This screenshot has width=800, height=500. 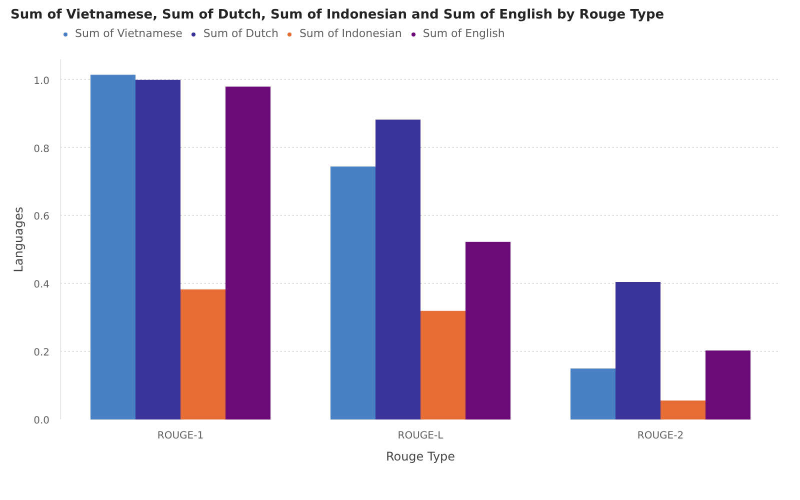 What do you see at coordinates (463, 33) in the screenshot?
I see `legend-label: Sum of English` at bounding box center [463, 33].